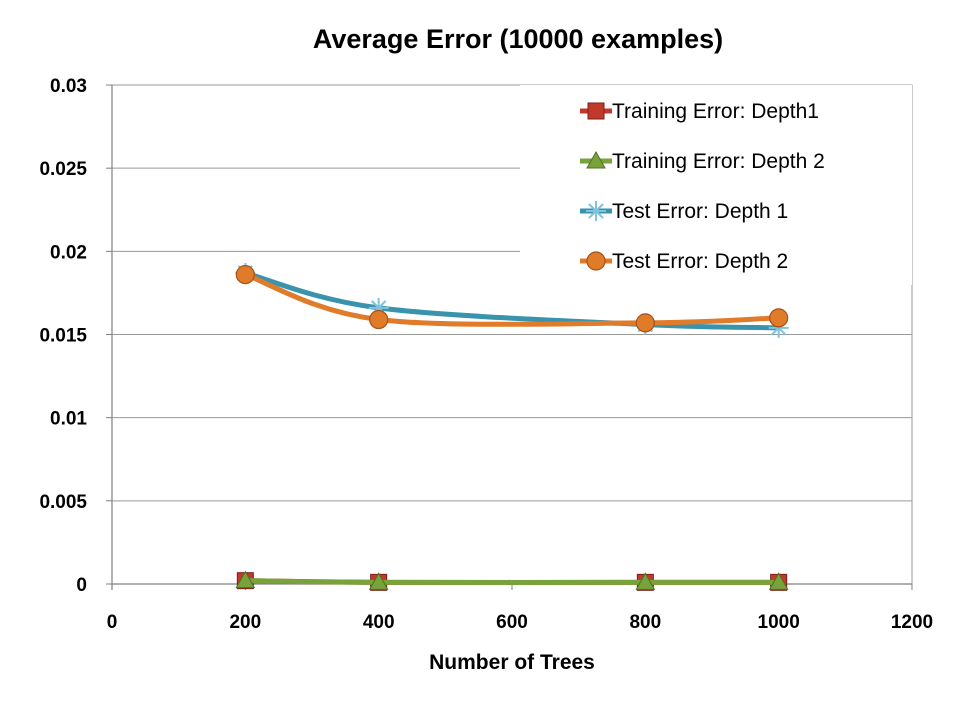 The image size is (960, 725). I want to click on x-tick-label: 400, so click(379, 622).